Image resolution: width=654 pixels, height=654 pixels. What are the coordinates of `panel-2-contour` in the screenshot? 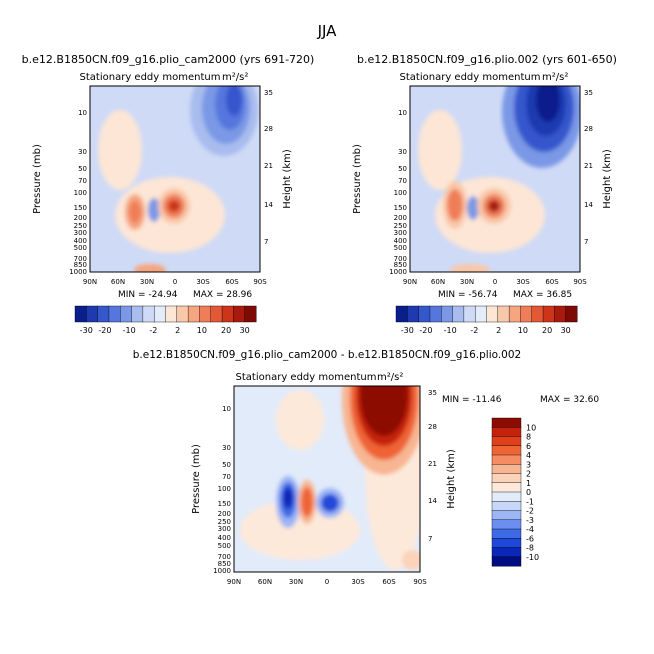 It's located at (494, 206).